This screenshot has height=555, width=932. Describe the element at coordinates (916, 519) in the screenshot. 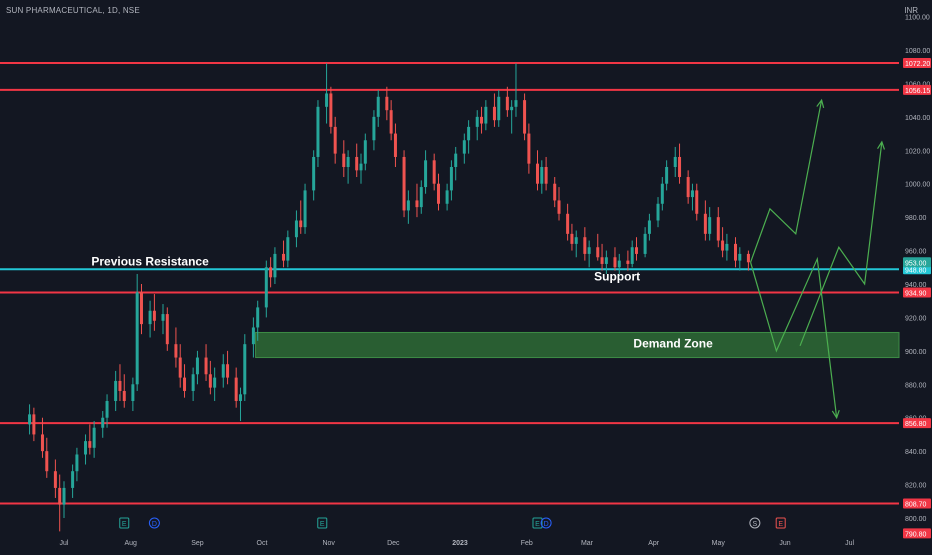

I see `y-tick-label: 800.00` at that location.